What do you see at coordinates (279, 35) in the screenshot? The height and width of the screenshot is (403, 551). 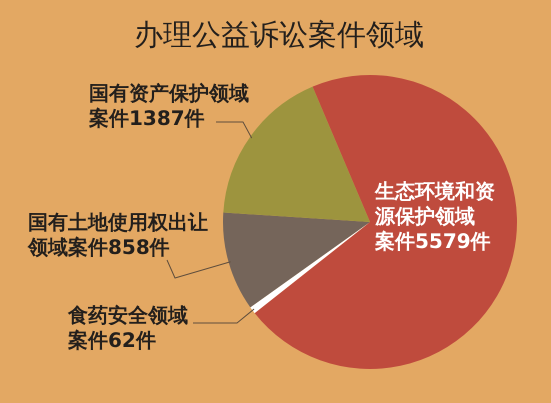 I see `chart-title: 办理公益诉讼案件领域` at bounding box center [279, 35].